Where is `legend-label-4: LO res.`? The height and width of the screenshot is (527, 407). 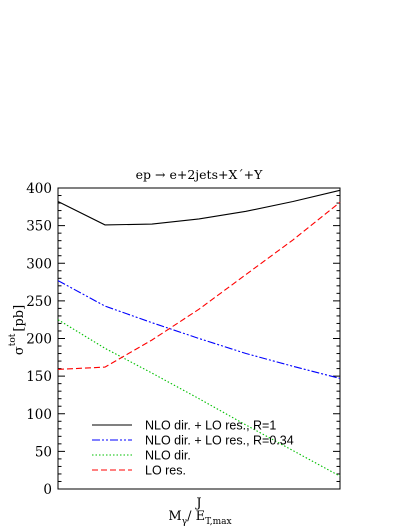
legend-label-4: LO res. is located at coordinates (165, 471).